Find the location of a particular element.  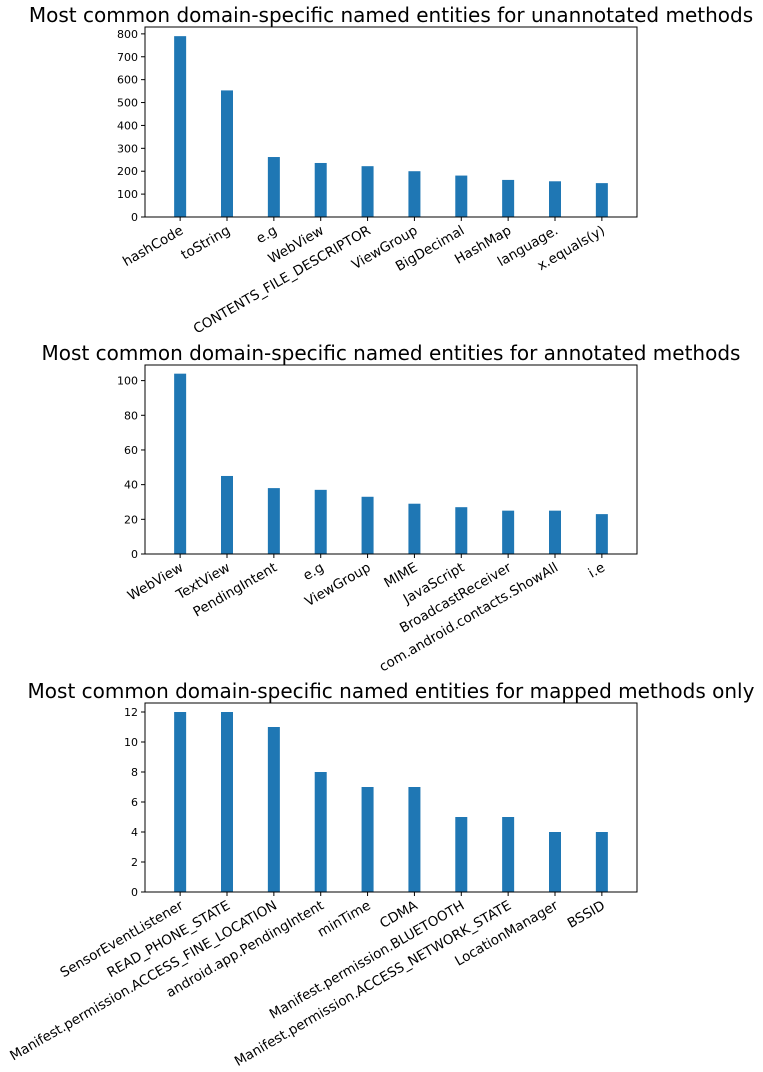

y-tick-label: 10 is located at coordinates (131, 742).